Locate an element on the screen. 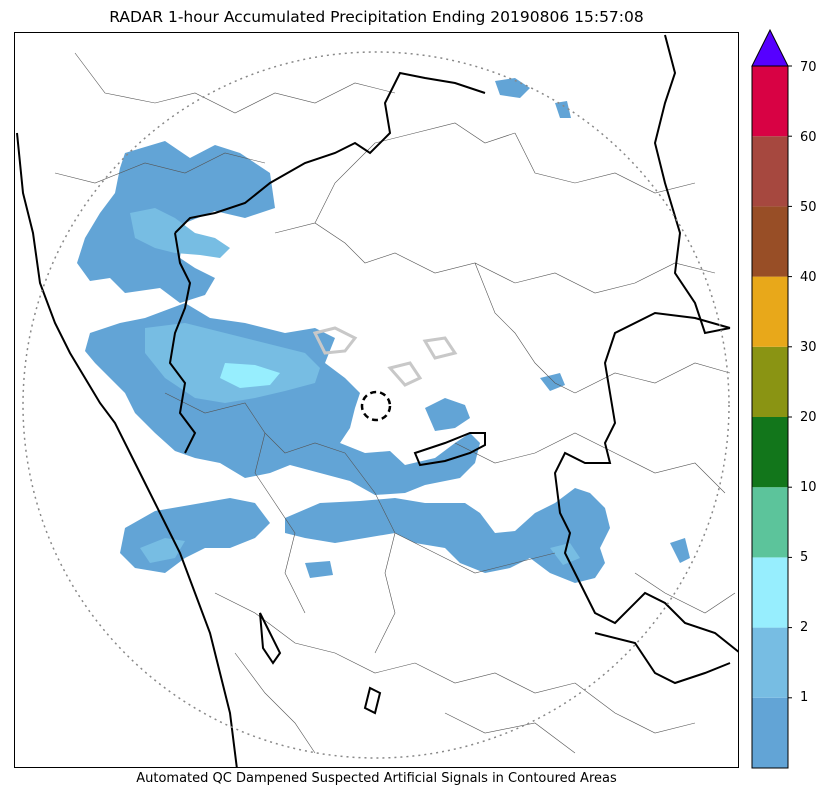 Image resolution: width=825 pixels, height=797 pixels. rain-core-central is located at coordinates (232, 363).